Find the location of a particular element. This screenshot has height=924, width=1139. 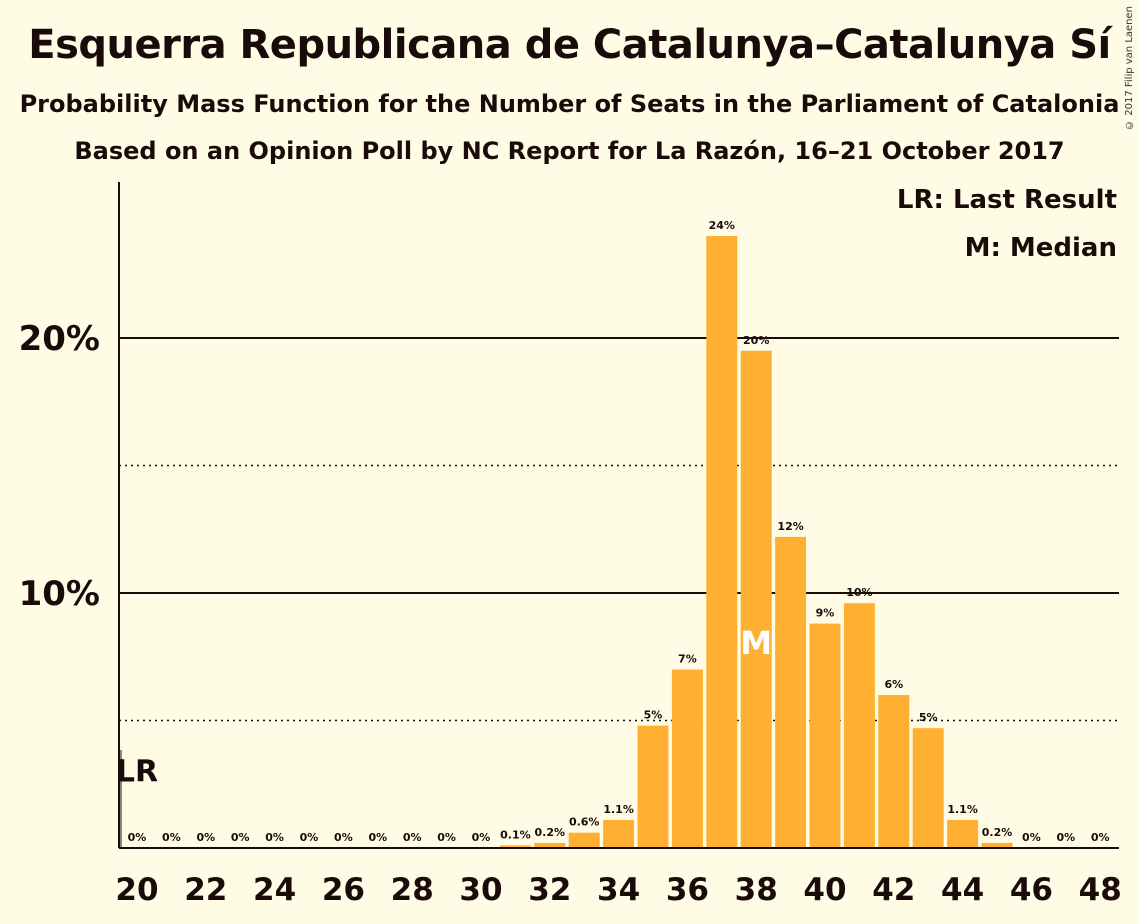

data-label: 12% is located at coordinates (790, 526).